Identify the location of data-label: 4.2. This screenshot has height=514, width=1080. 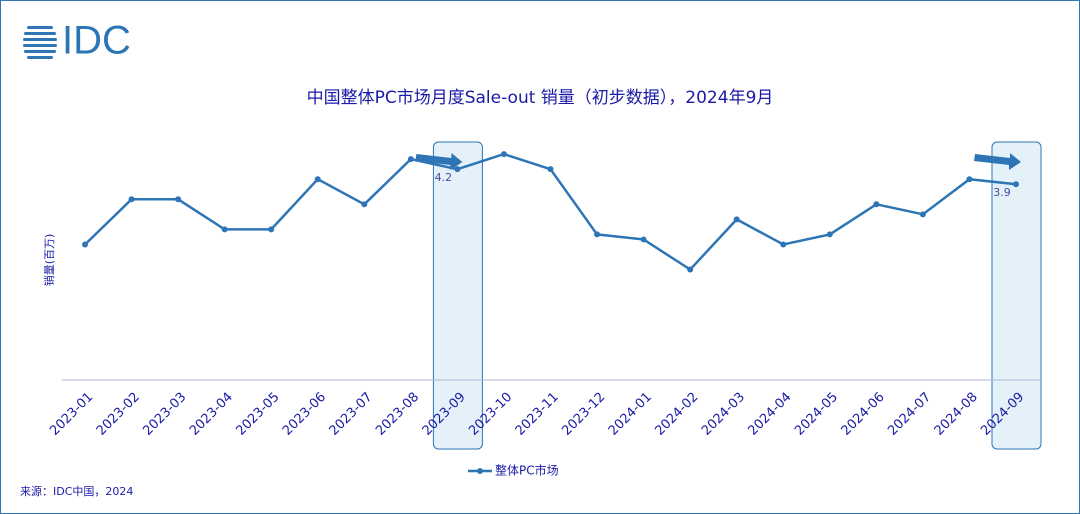
(444, 177).